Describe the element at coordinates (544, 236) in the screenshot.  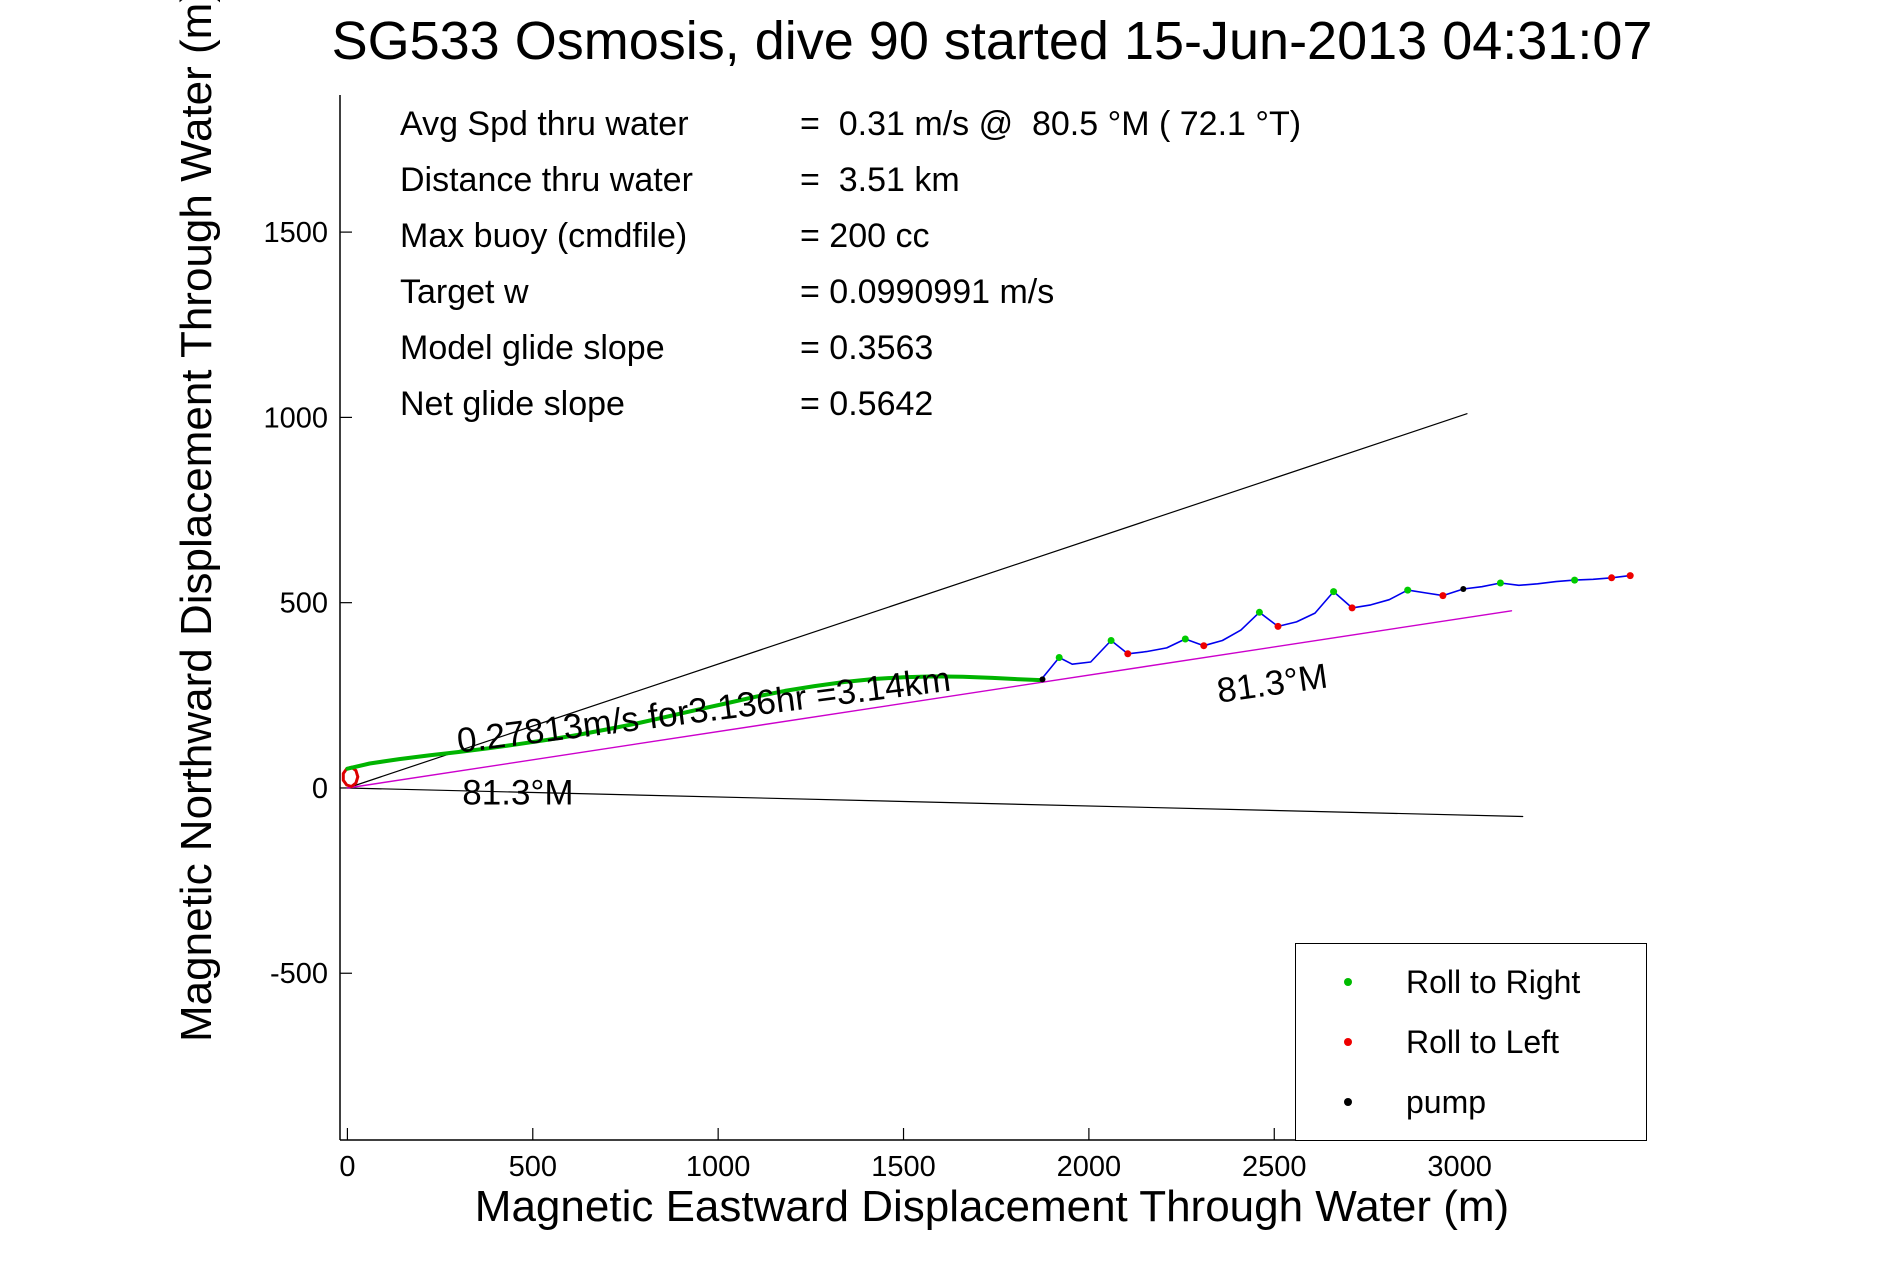
I see `stat-label: Max buoy (cmdfile)` at that location.